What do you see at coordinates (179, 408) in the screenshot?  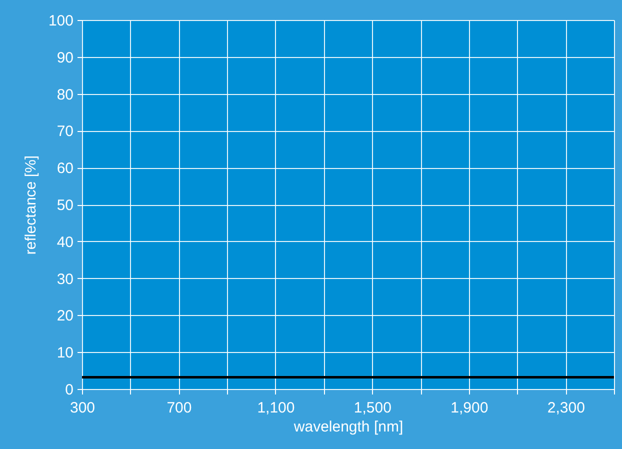 I see `x-tick-label: 700` at bounding box center [179, 408].